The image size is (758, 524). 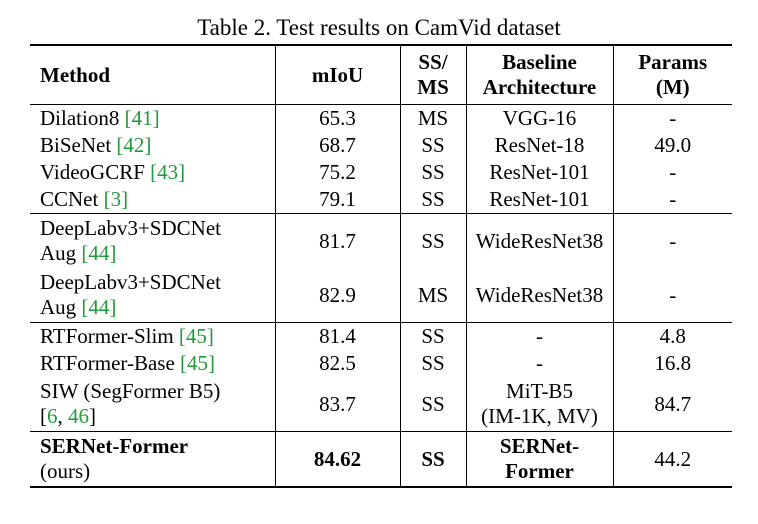 I want to click on method-cell: Dilation8 [41], so click(x=153, y=118).